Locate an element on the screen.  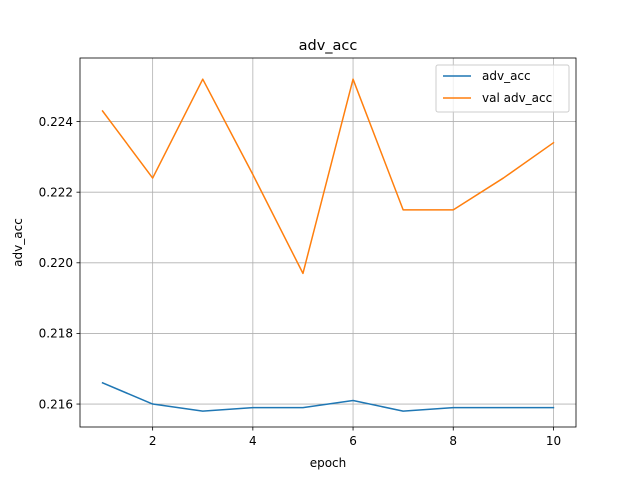
x-tick-label: 8 is located at coordinates (453, 441).